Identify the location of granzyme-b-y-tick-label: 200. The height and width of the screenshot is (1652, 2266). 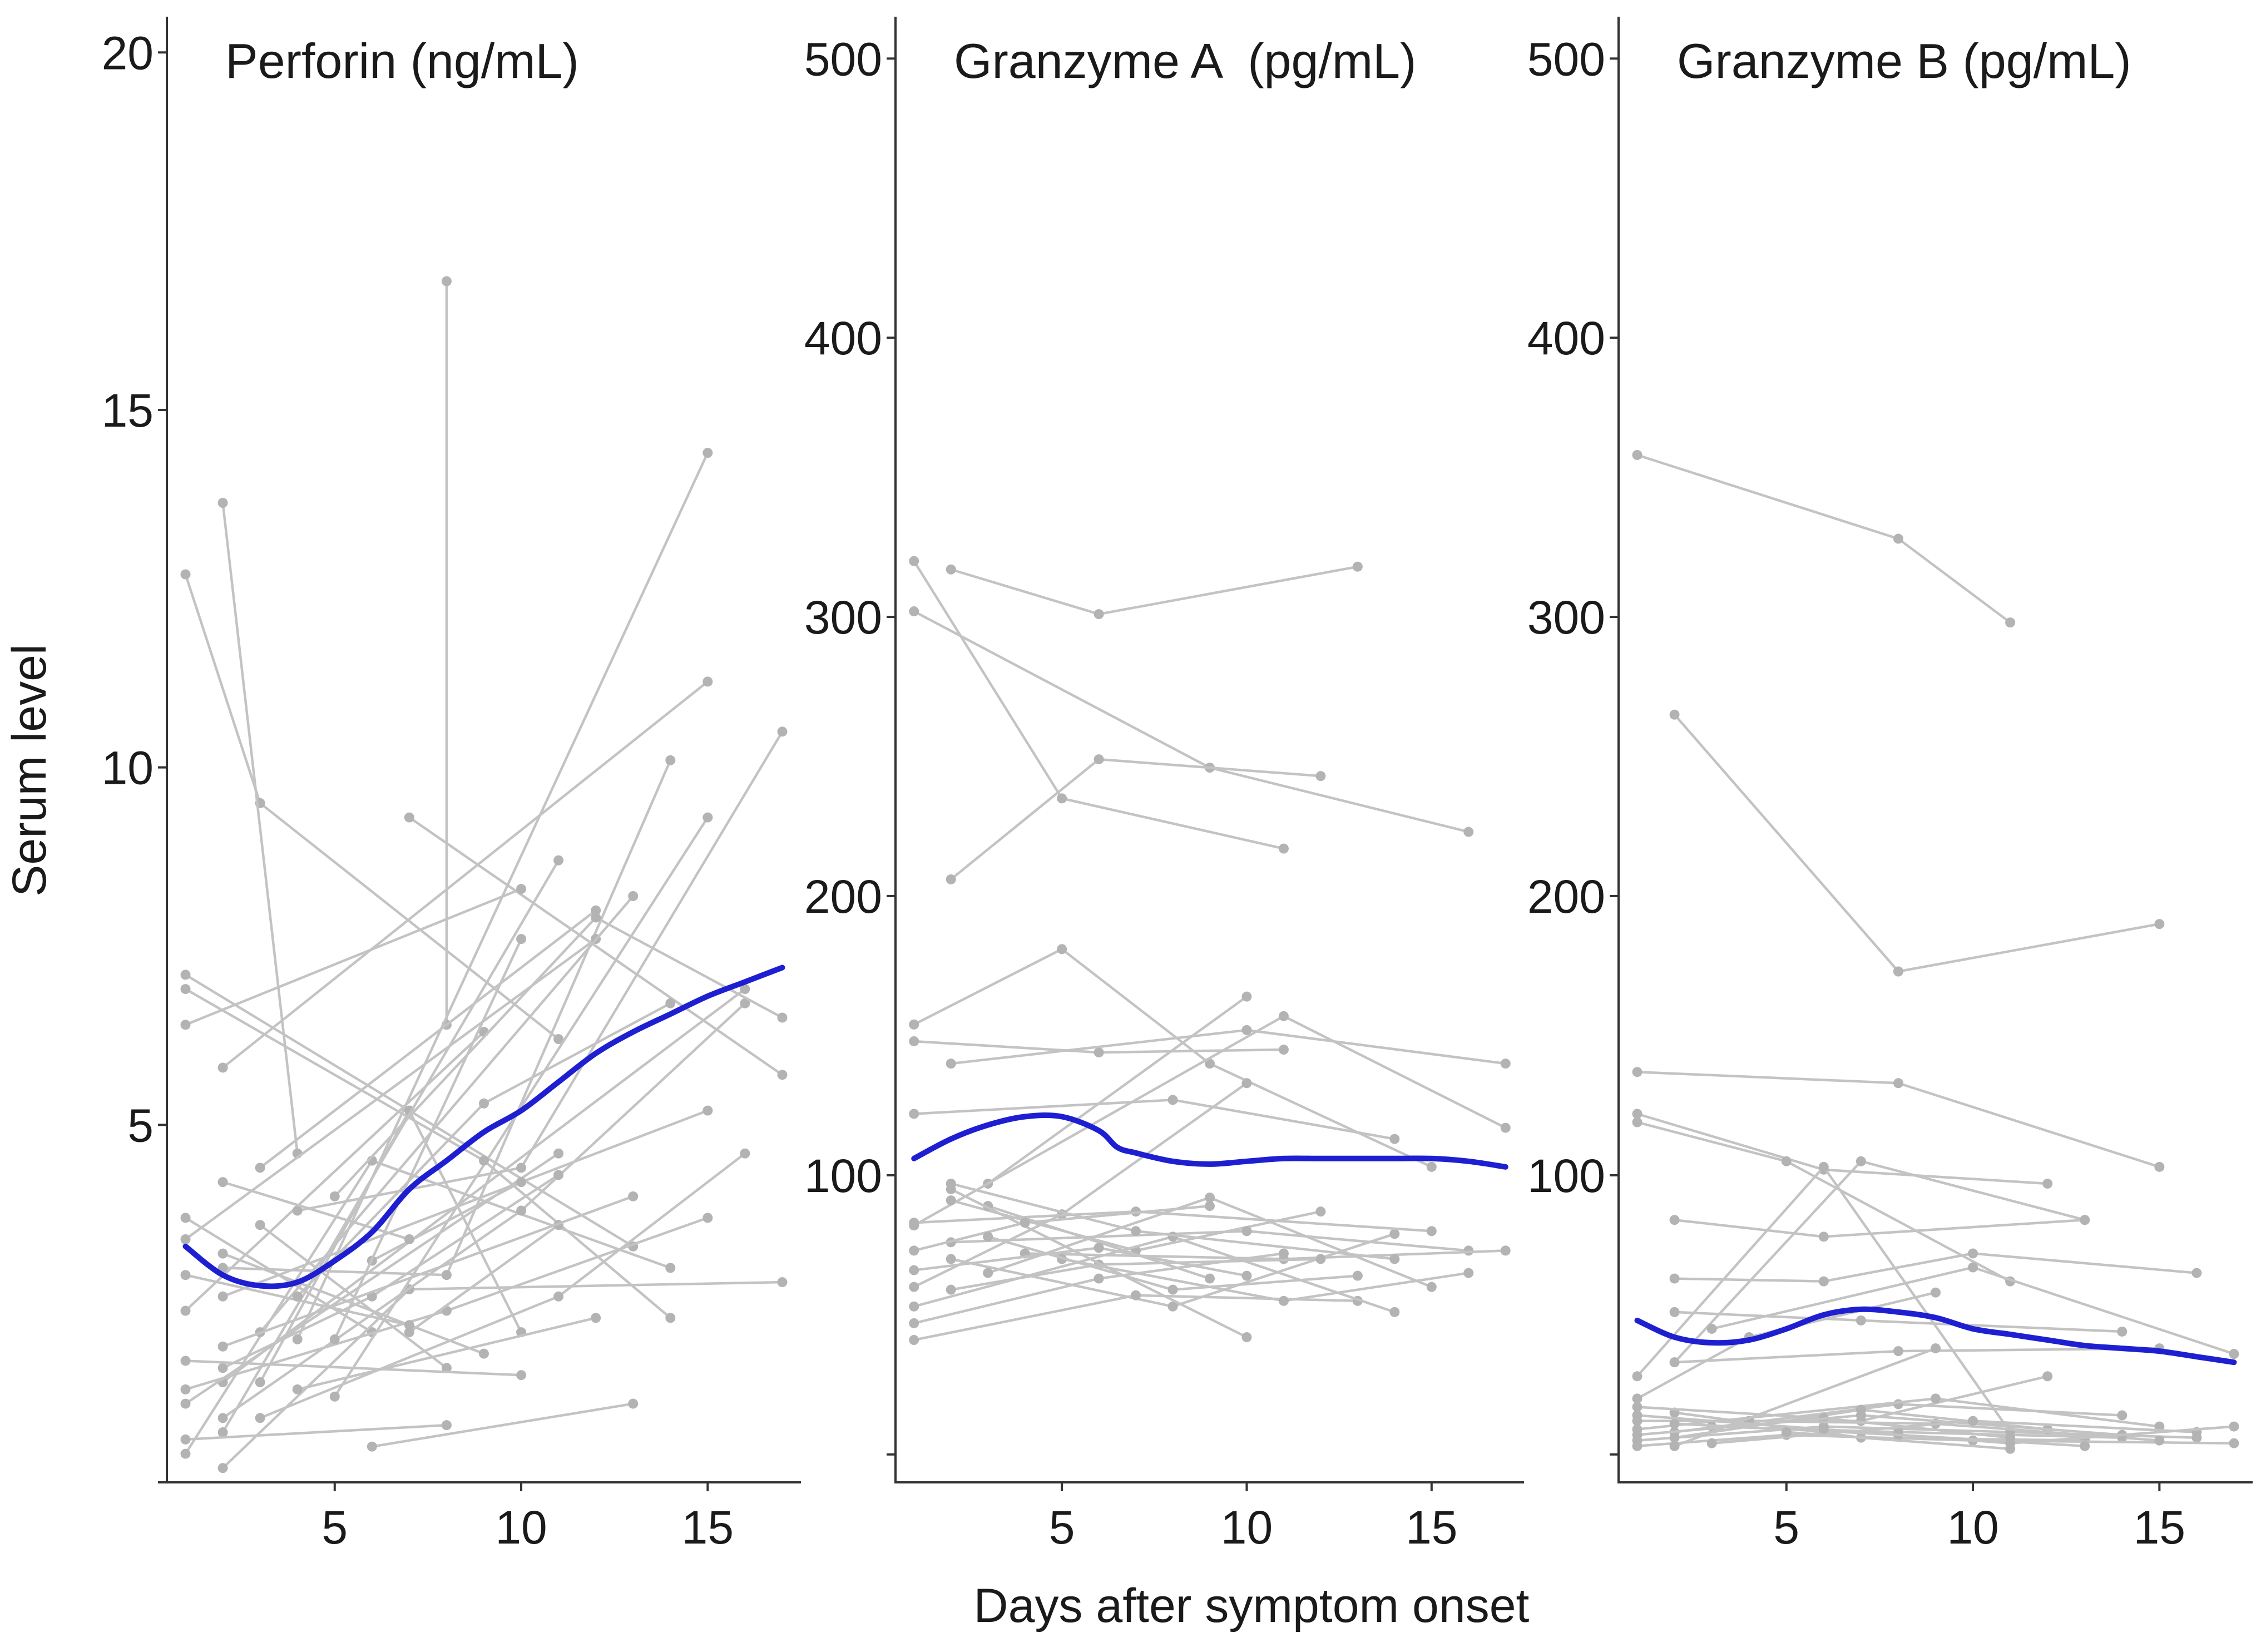
(1566, 896).